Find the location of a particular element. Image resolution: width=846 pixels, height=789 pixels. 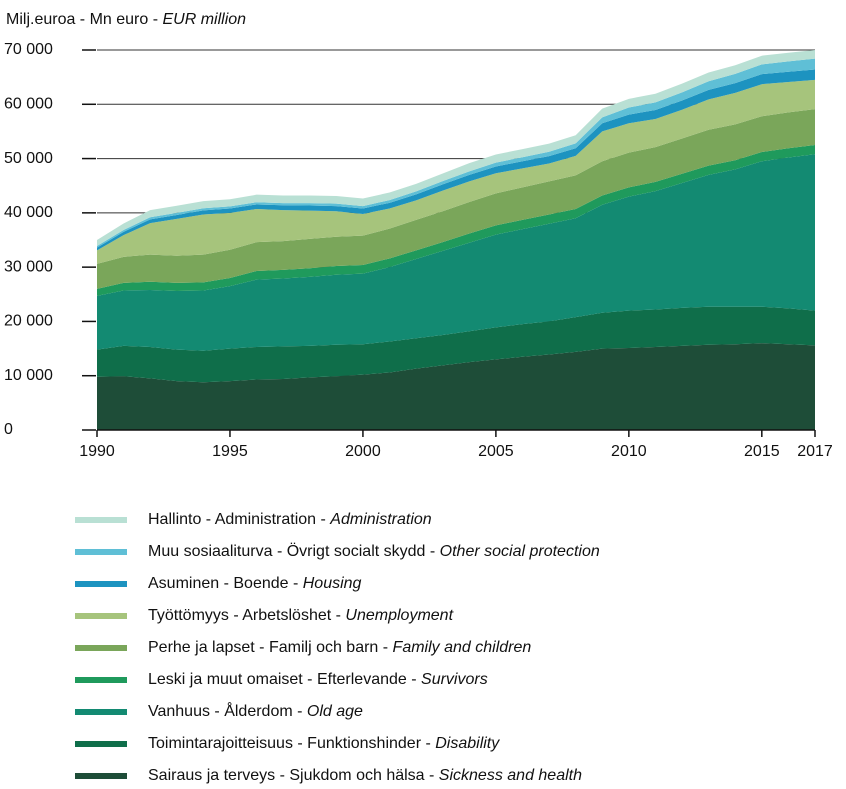

x-tick-label: 1990 is located at coordinates (97, 451).